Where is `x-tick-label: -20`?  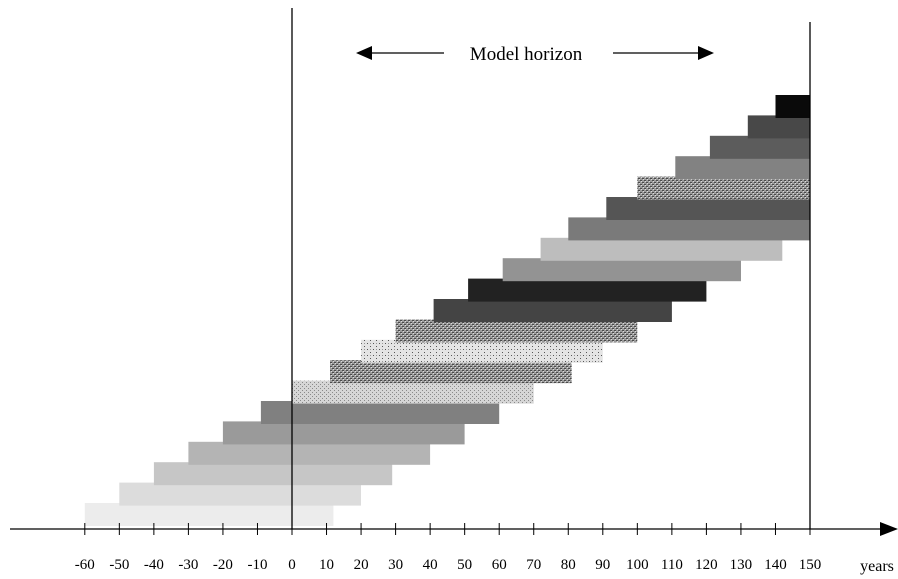
x-tick-label: -20 is located at coordinates (223, 565).